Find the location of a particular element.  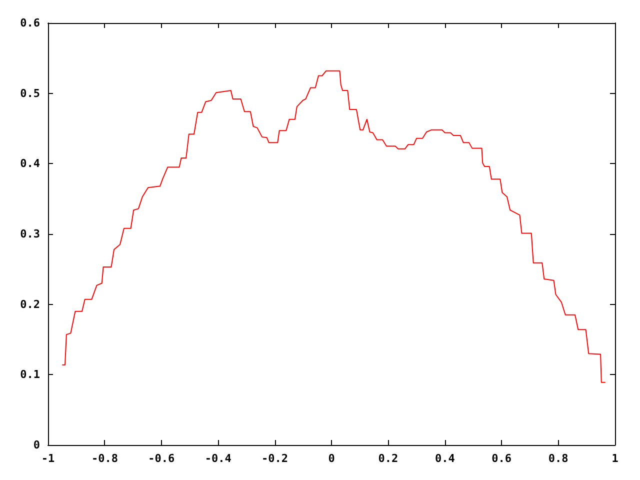

x-tick-label: -0.4 is located at coordinates (218, 458).